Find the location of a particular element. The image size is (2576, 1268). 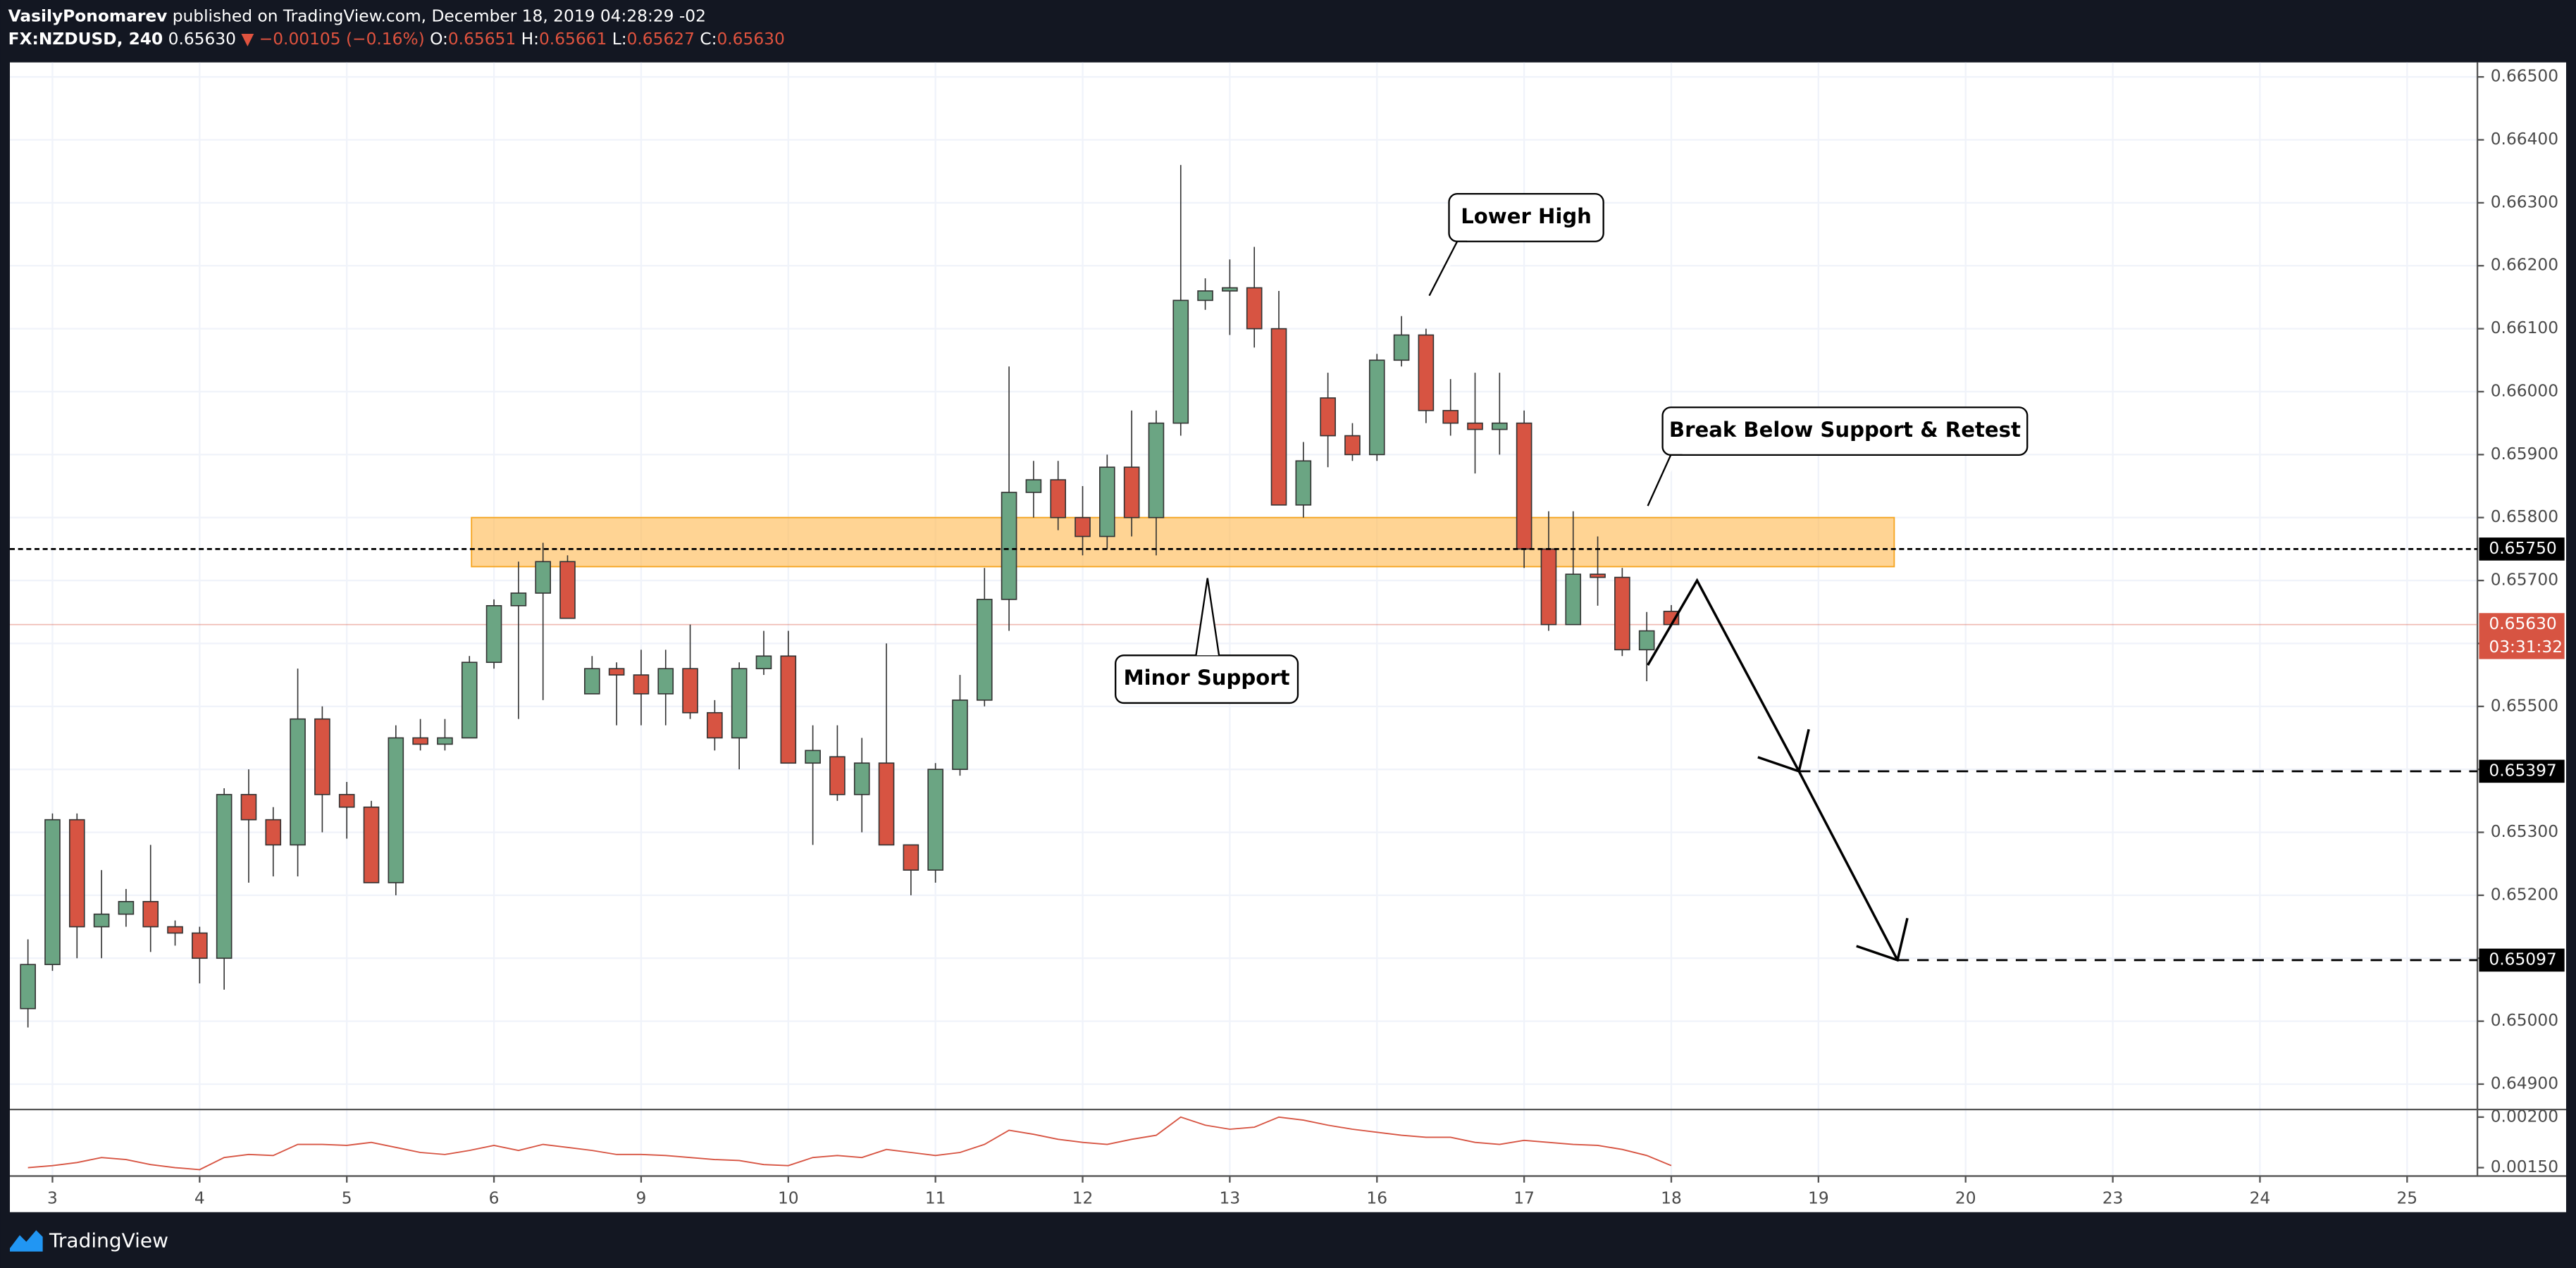

x-tick-label: 4 is located at coordinates (199, 1198).